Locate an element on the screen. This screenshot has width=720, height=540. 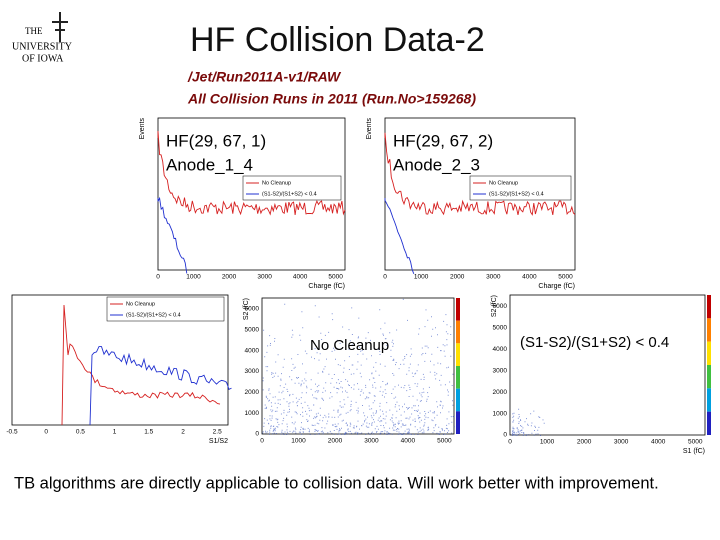
x-axis-label: S1/S2 is located at coordinates (218, 441).